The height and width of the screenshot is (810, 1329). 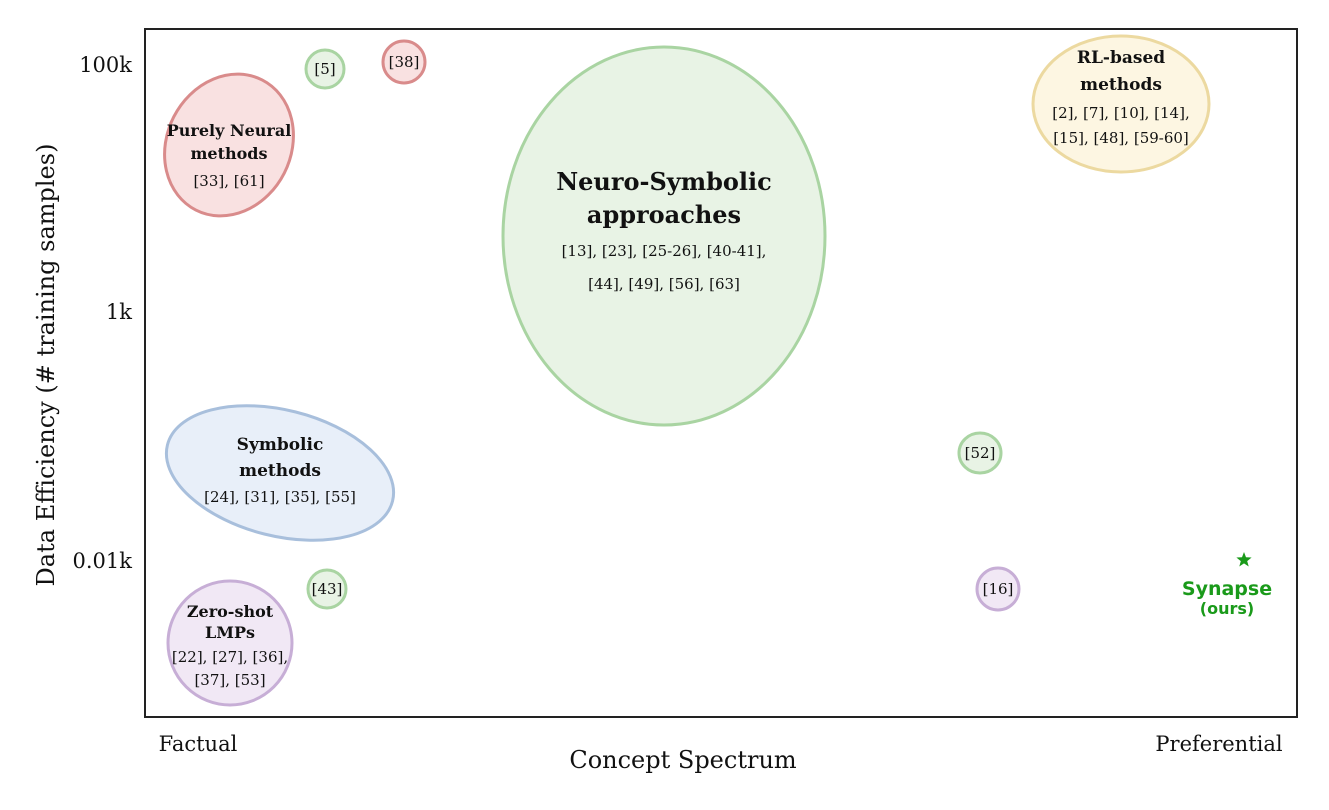 What do you see at coordinates (1227, 589) in the screenshot?
I see `ours-label-0: Synapse` at bounding box center [1227, 589].